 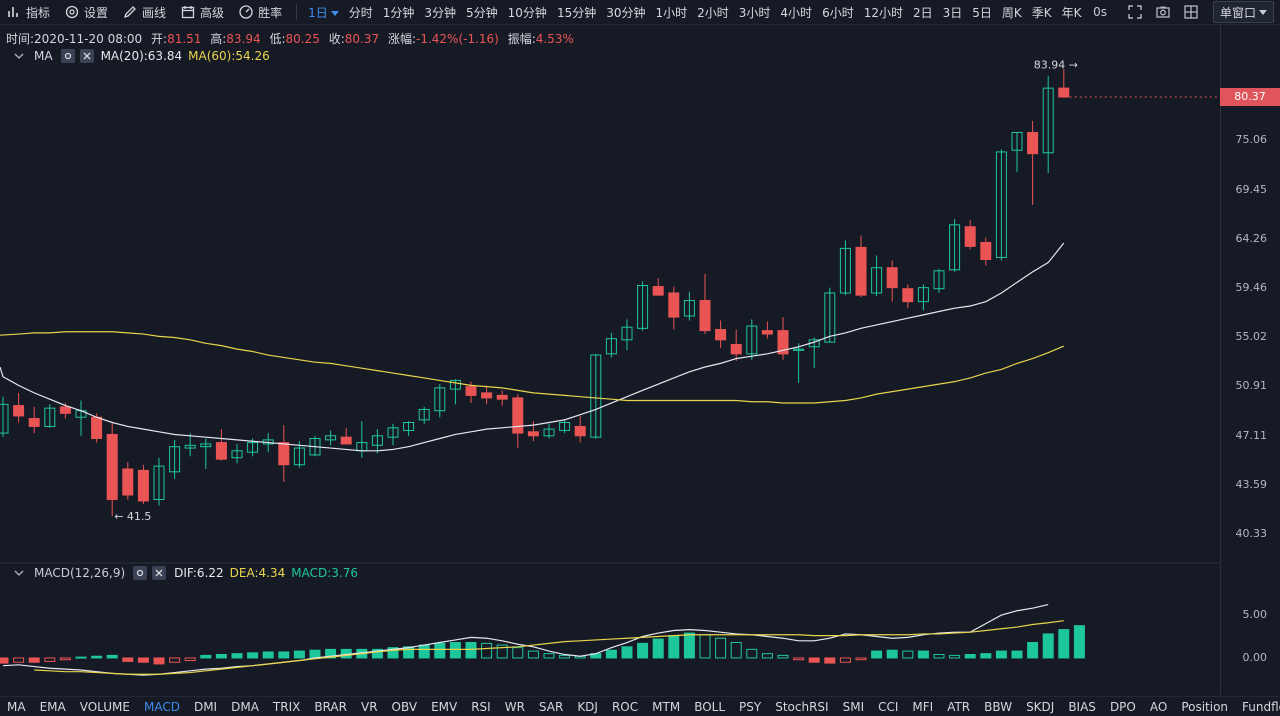 I want to click on indicator-tab: DPO, so click(x=1122, y=706).